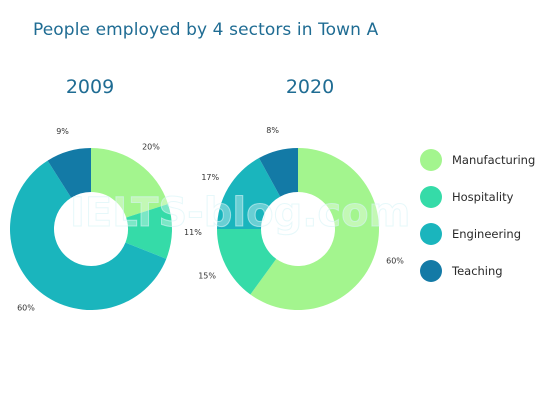 Image resolution: width=540 pixels, height=405 pixels. I want to click on legend-label-engineering: Engineering, so click(486, 234).